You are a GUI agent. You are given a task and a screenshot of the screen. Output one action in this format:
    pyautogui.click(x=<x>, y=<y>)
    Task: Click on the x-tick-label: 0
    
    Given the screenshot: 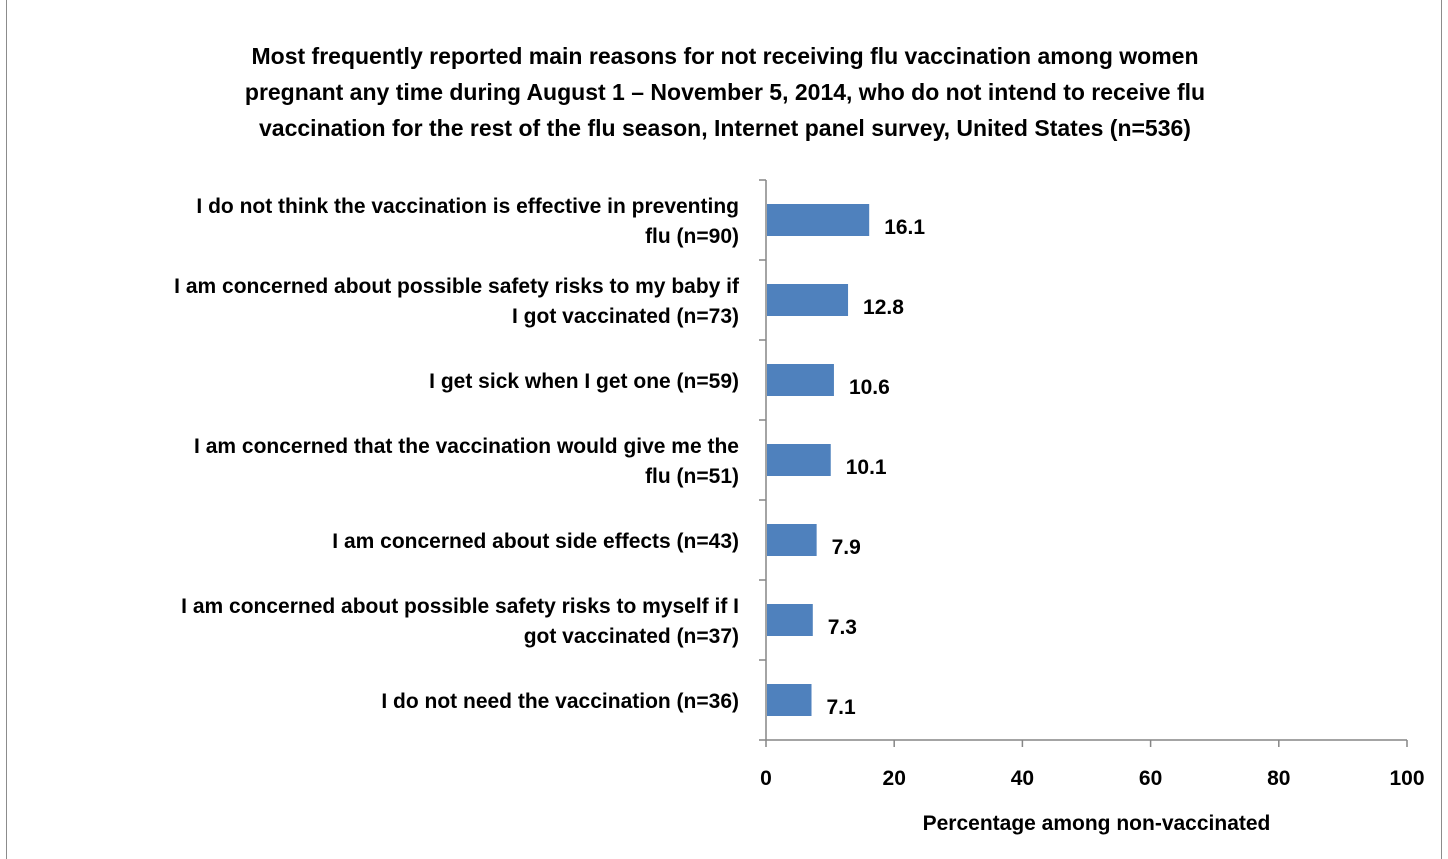 What is the action you would take?
    pyautogui.click(x=766, y=778)
    